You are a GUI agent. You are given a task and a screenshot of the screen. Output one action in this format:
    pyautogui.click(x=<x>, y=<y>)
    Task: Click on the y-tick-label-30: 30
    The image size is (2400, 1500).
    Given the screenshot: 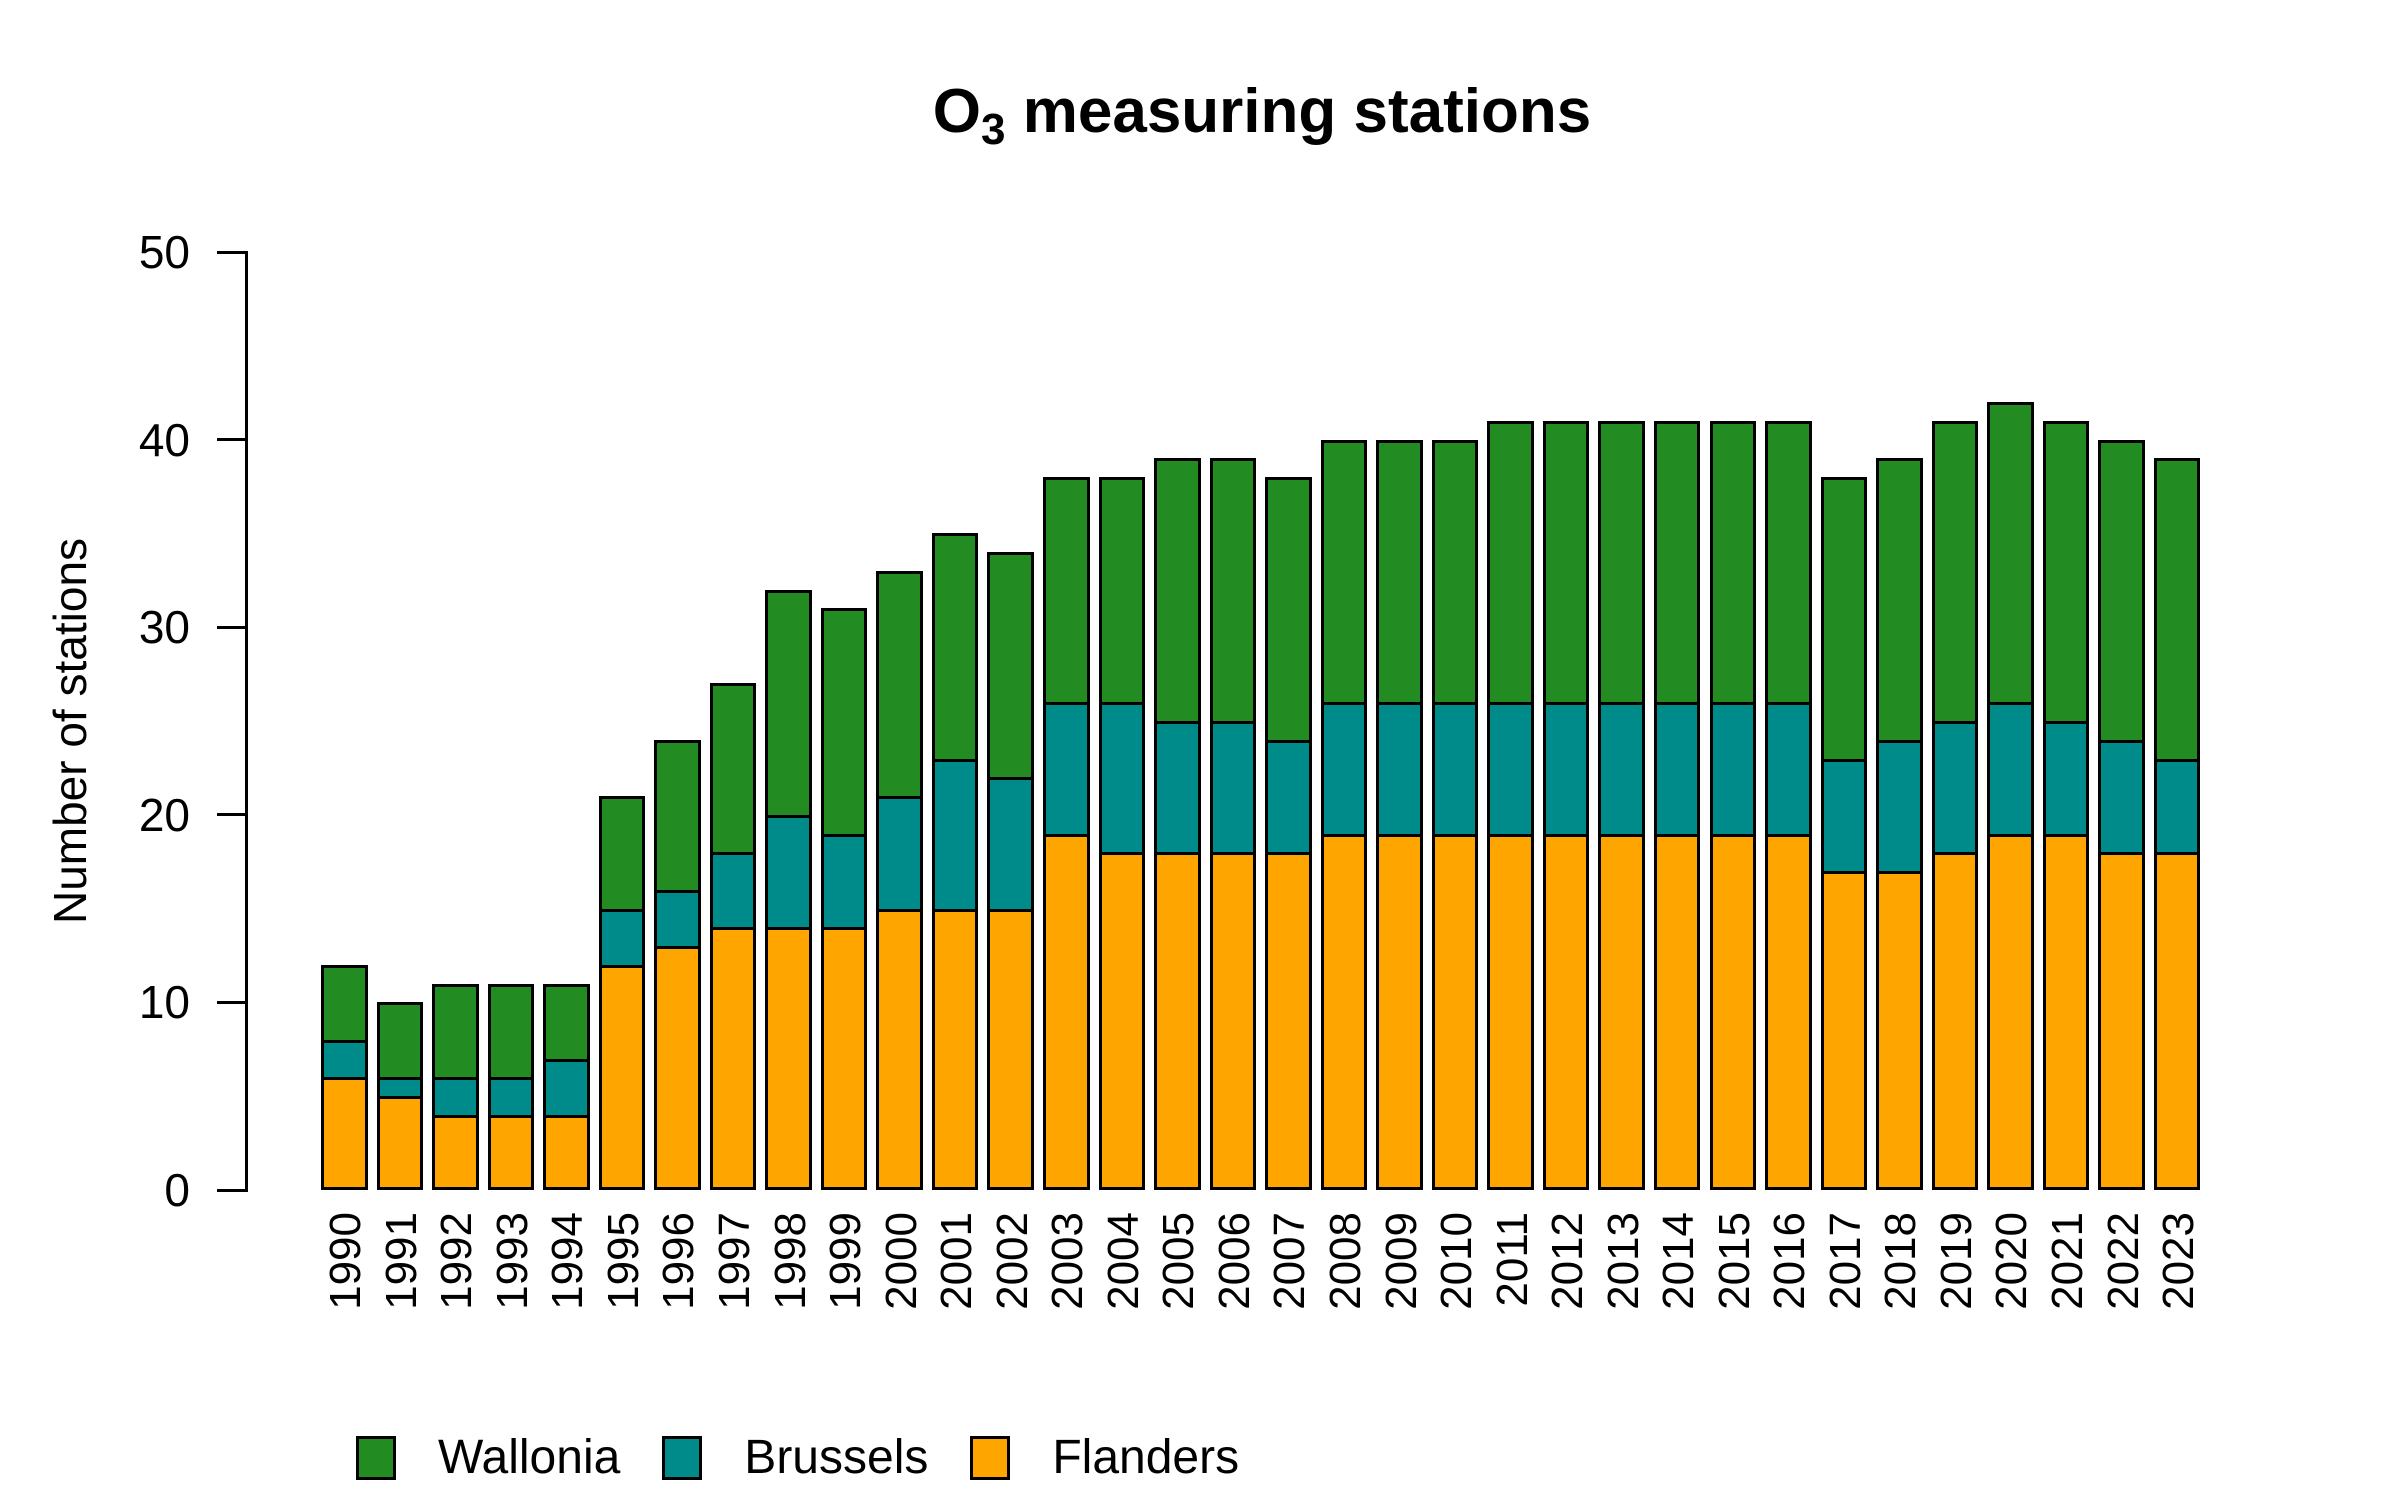 What is the action you would take?
    pyautogui.click(x=164, y=627)
    